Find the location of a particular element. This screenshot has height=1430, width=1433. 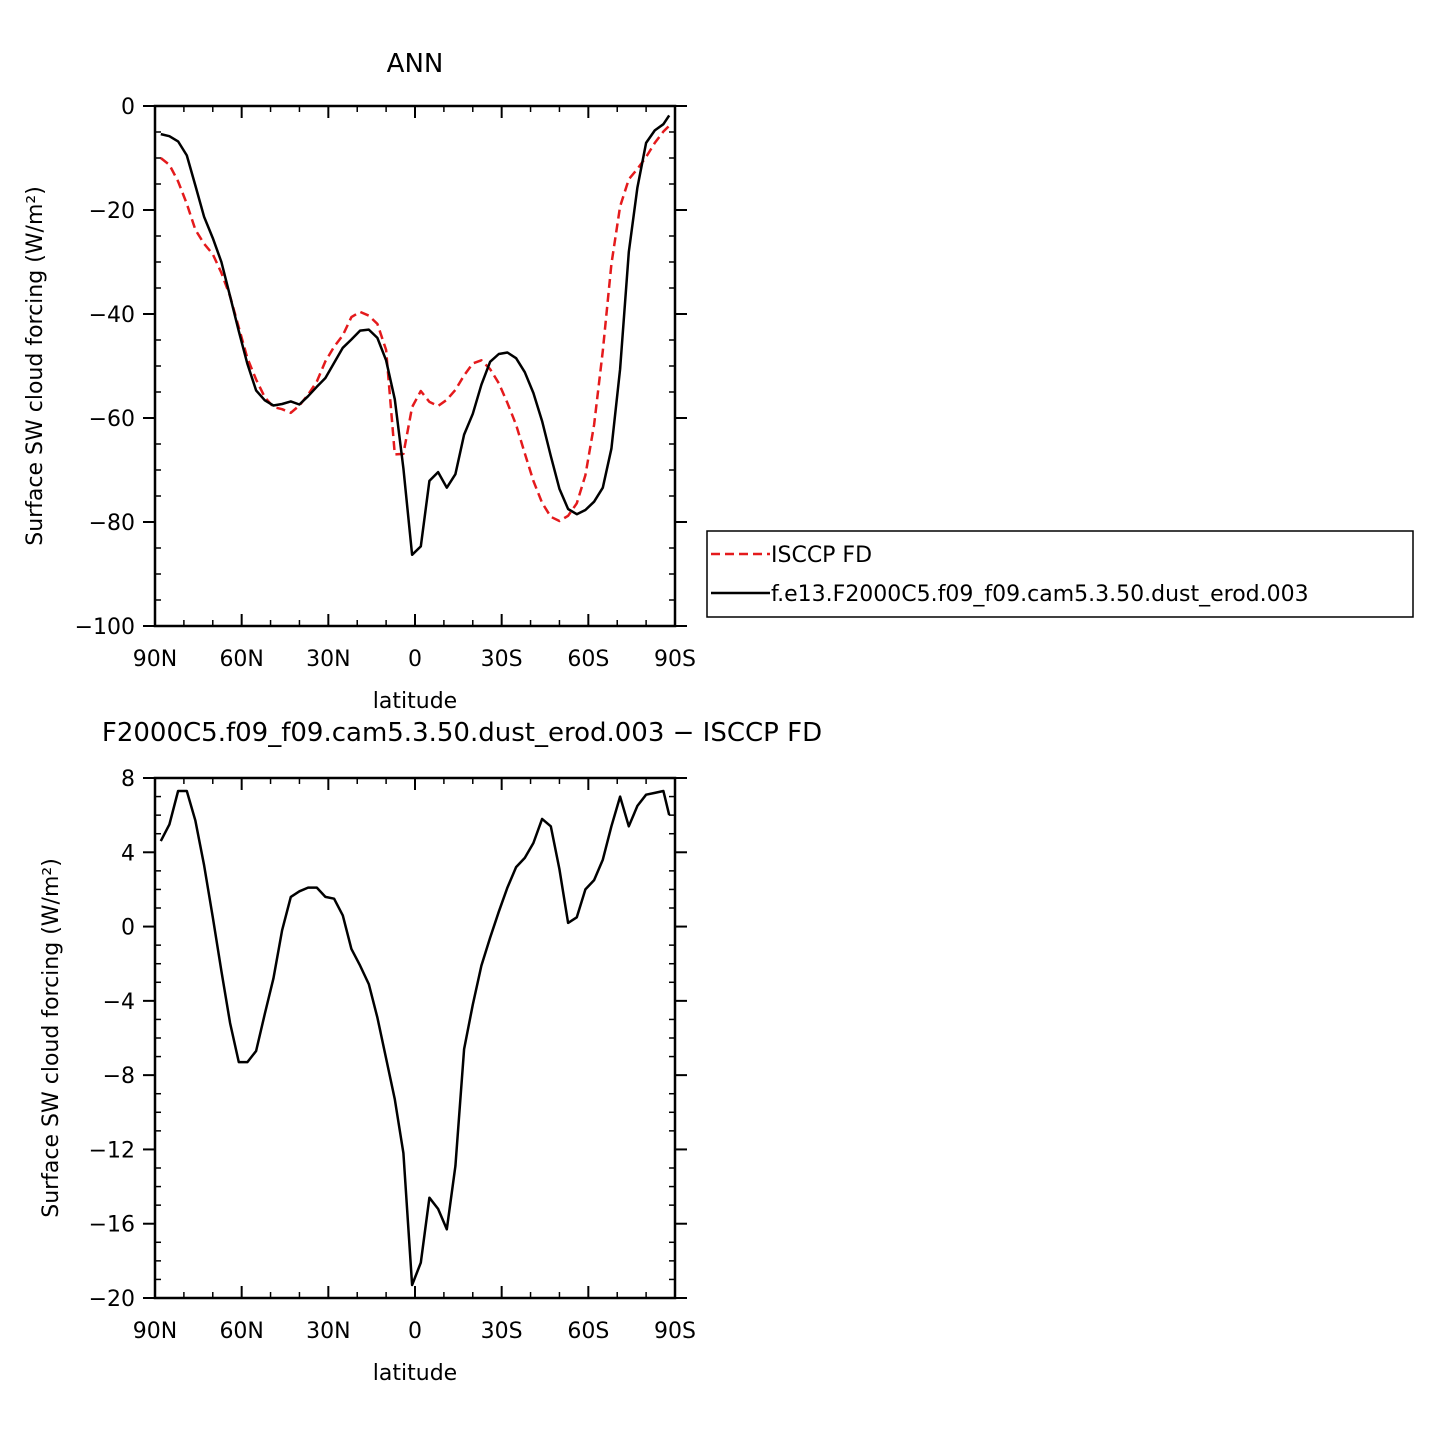

y-tick-label: 4 is located at coordinates (128, 853).